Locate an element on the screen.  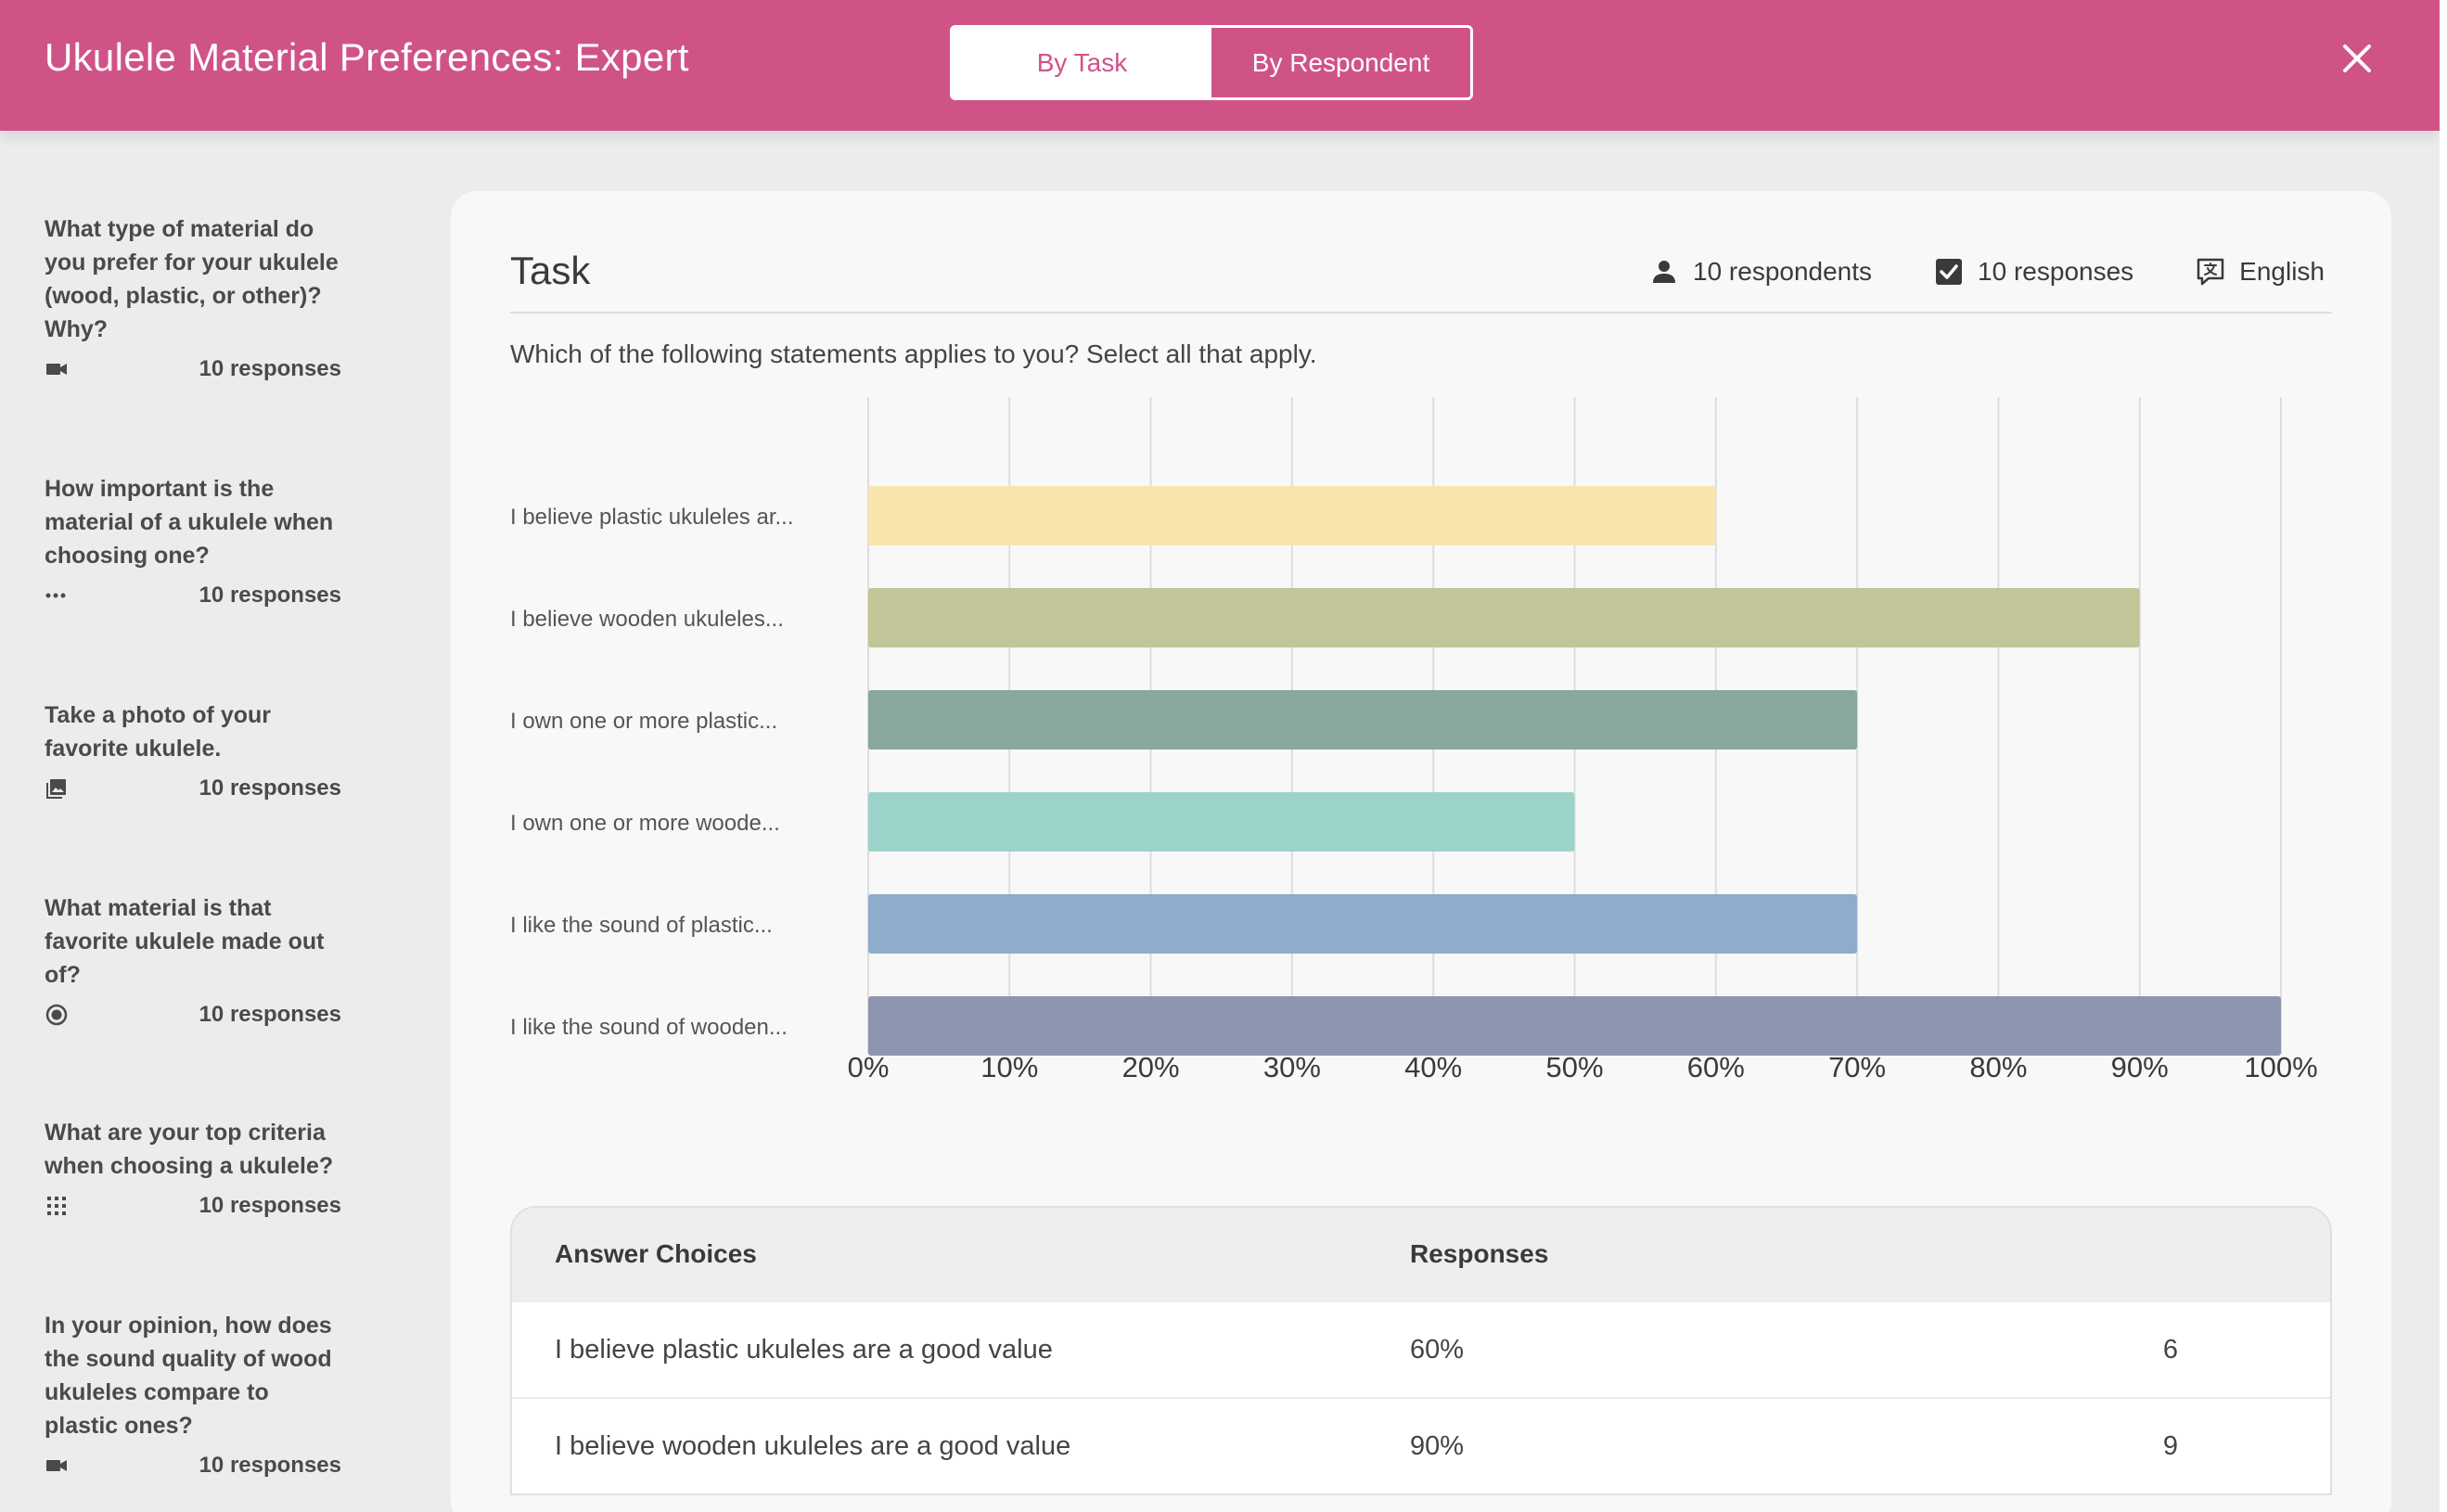
x-tick-label: 40% is located at coordinates (1433, 1067).